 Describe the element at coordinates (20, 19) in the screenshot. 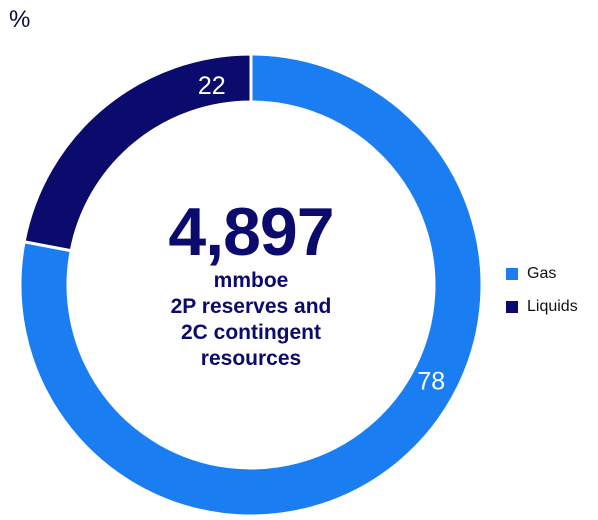

I see `unit-label: %` at that location.